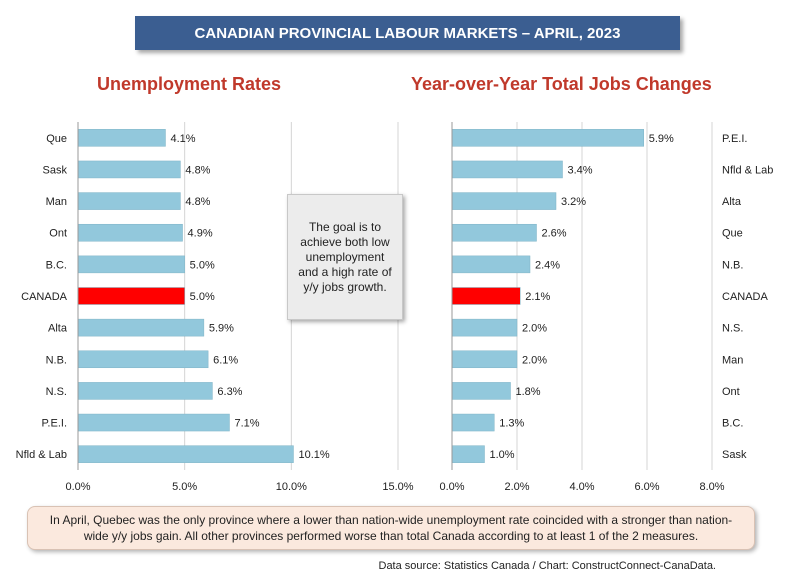  What do you see at coordinates (661, 139) in the screenshot?
I see `jobs-value-label: 5.9%` at bounding box center [661, 139].